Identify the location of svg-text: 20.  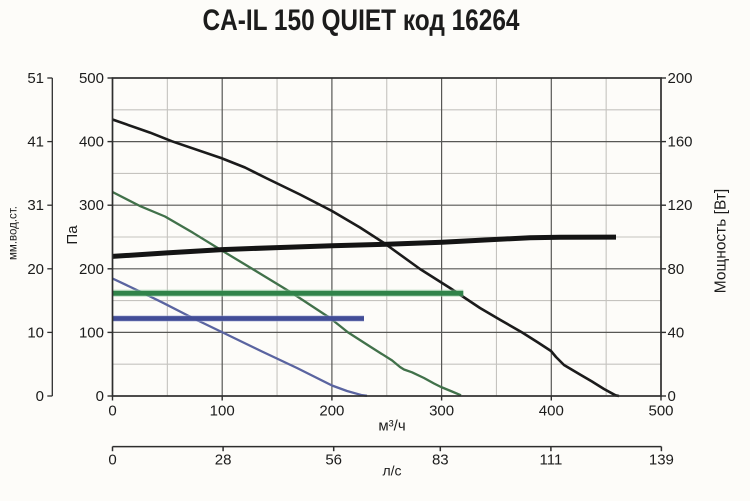
(35, 269).